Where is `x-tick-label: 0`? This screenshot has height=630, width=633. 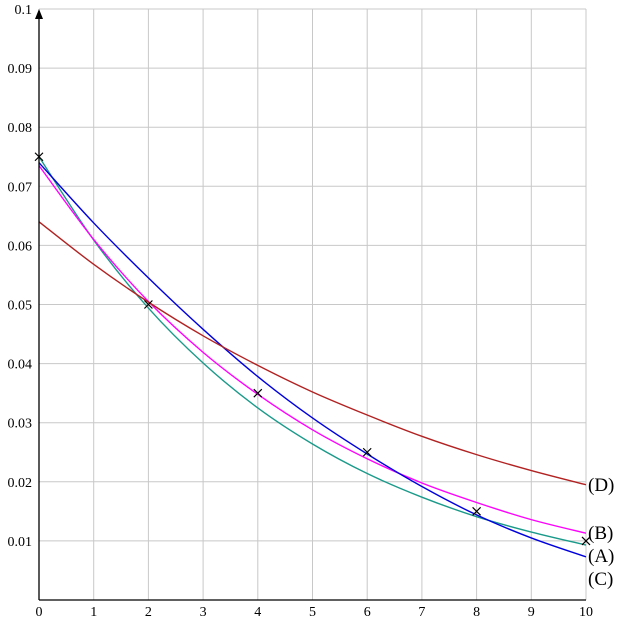 x-tick-label: 0 is located at coordinates (39, 612).